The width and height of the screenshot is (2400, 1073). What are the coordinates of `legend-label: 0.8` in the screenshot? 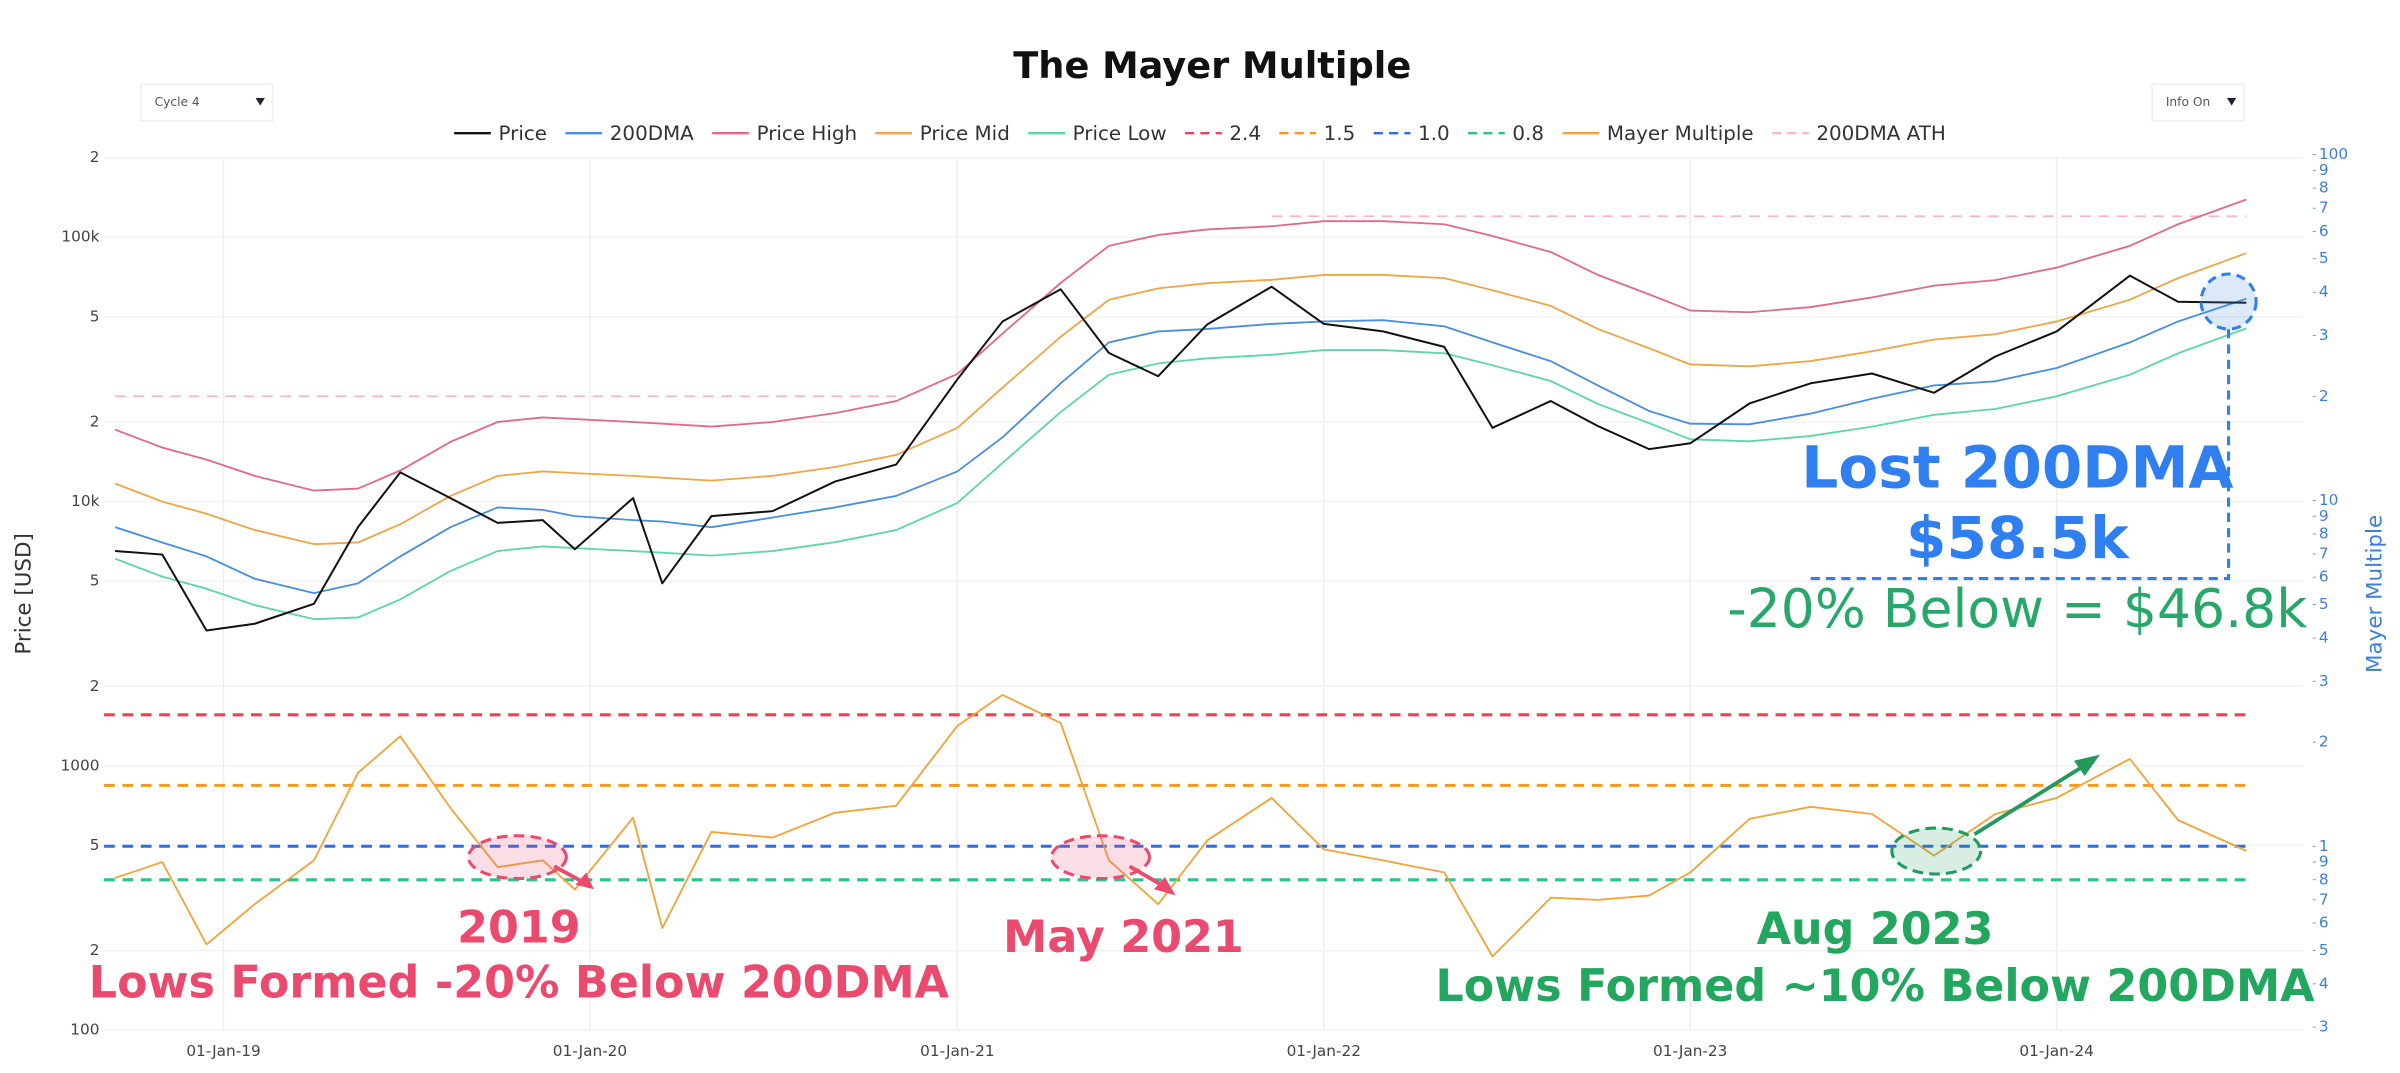 It's located at (1528, 133).